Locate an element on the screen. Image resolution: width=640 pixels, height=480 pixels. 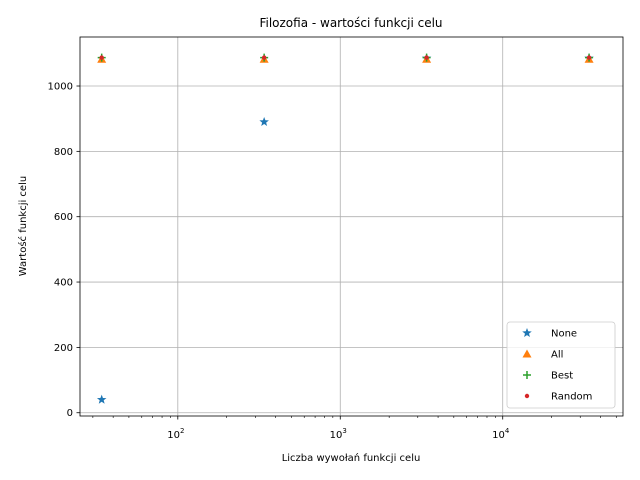
legend-label-all: All is located at coordinates (557, 355).